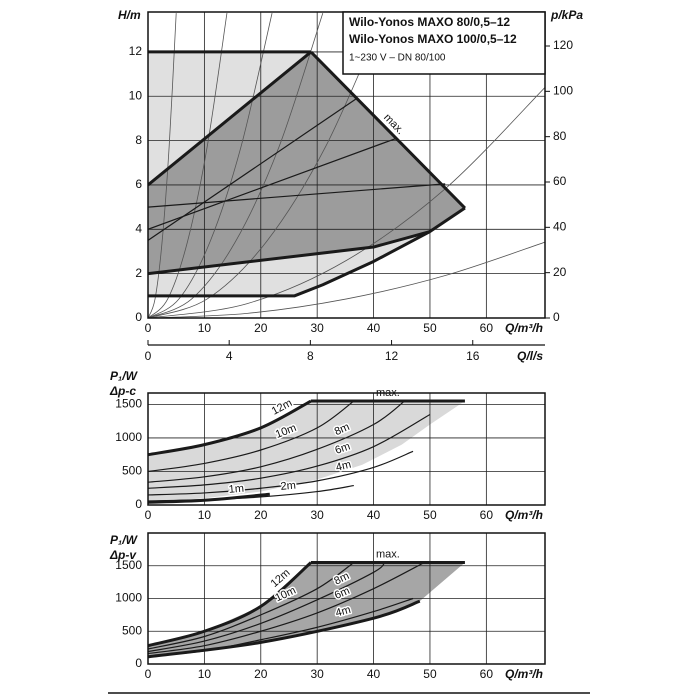  I want to click on x2-axis-label: Q/l/s, so click(530, 356).